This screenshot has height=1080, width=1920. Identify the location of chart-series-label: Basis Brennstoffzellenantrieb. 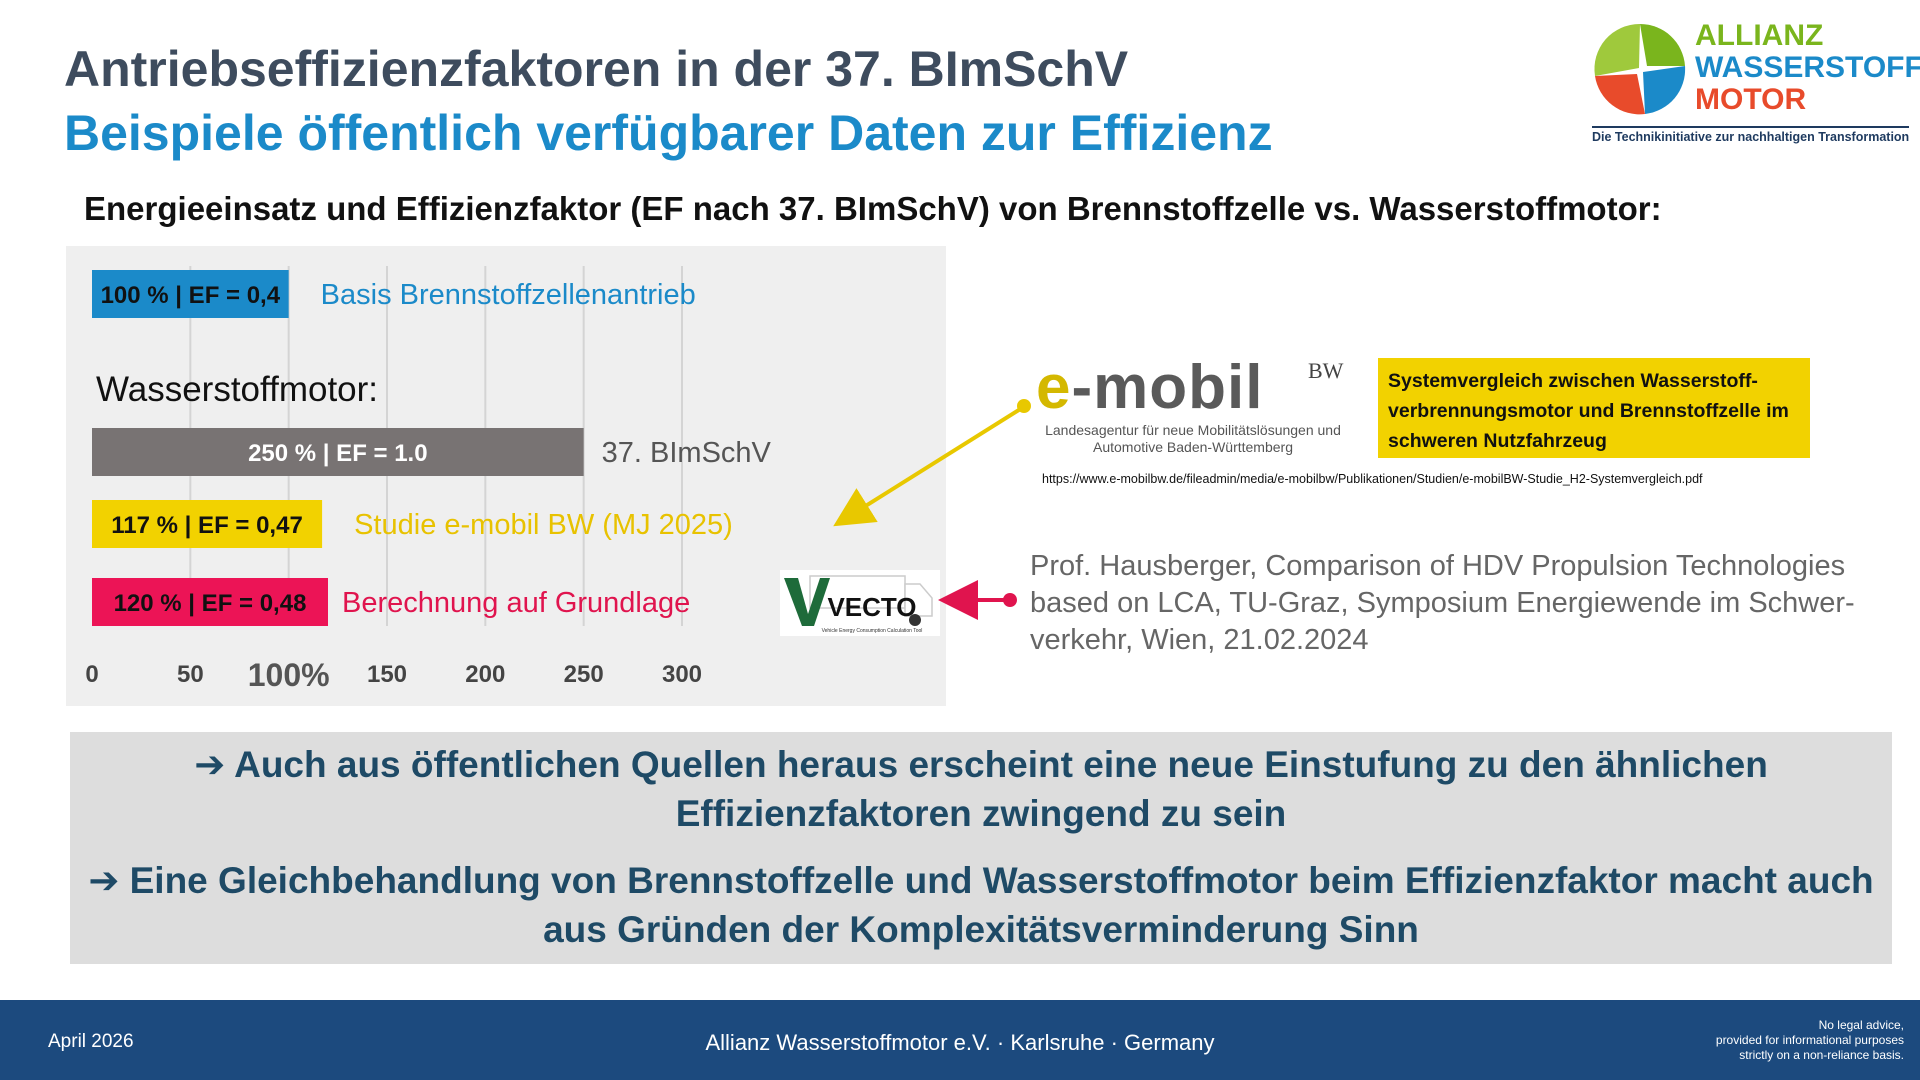
(508, 295).